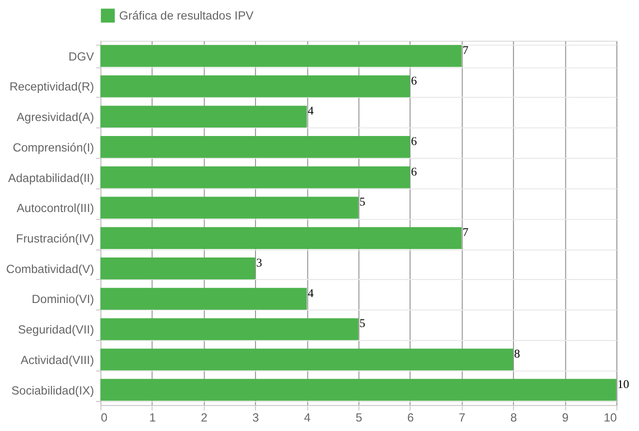  What do you see at coordinates (308, 417) in the screenshot?
I see `x-tick-label: 4` at bounding box center [308, 417].